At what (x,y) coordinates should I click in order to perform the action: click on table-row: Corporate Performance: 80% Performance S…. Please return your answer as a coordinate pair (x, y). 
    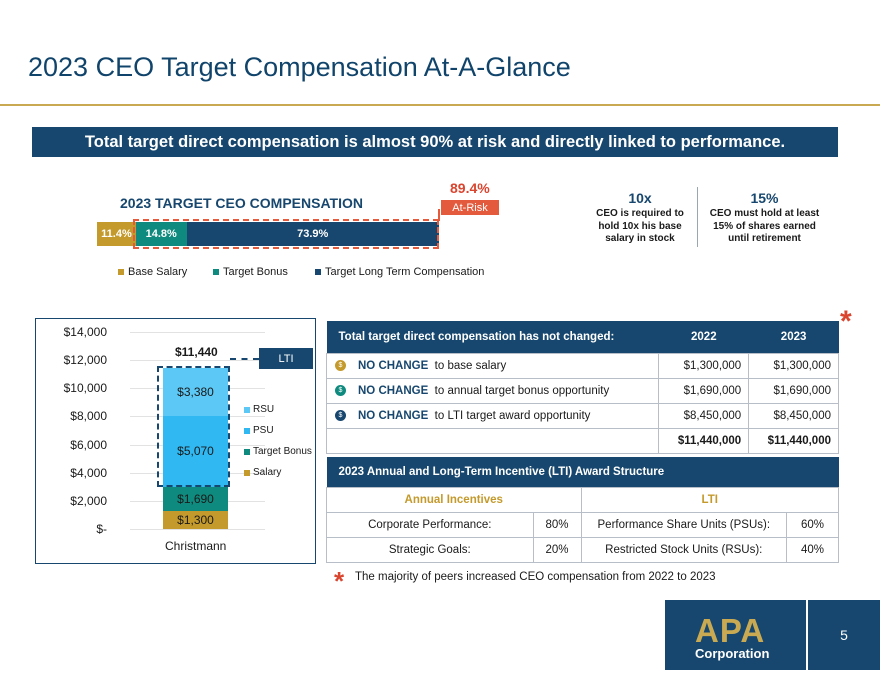
    Looking at the image, I should click on (582, 524).